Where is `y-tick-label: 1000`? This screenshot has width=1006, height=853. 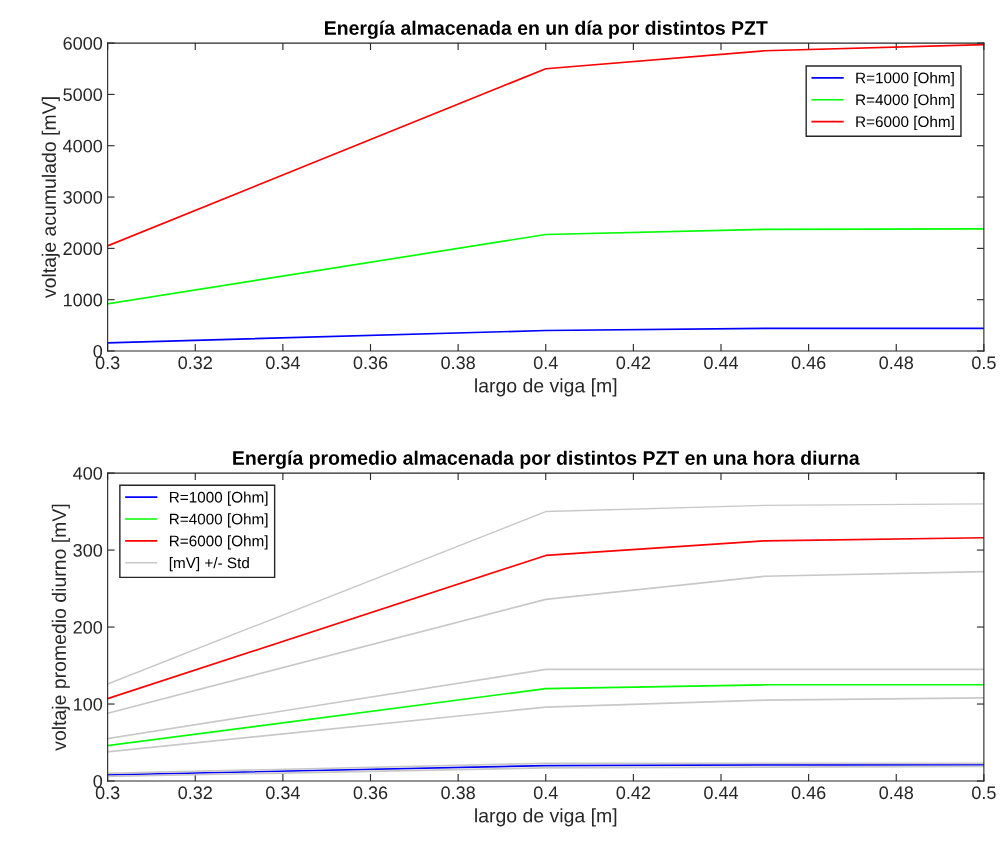 y-tick-label: 1000 is located at coordinates (83, 300).